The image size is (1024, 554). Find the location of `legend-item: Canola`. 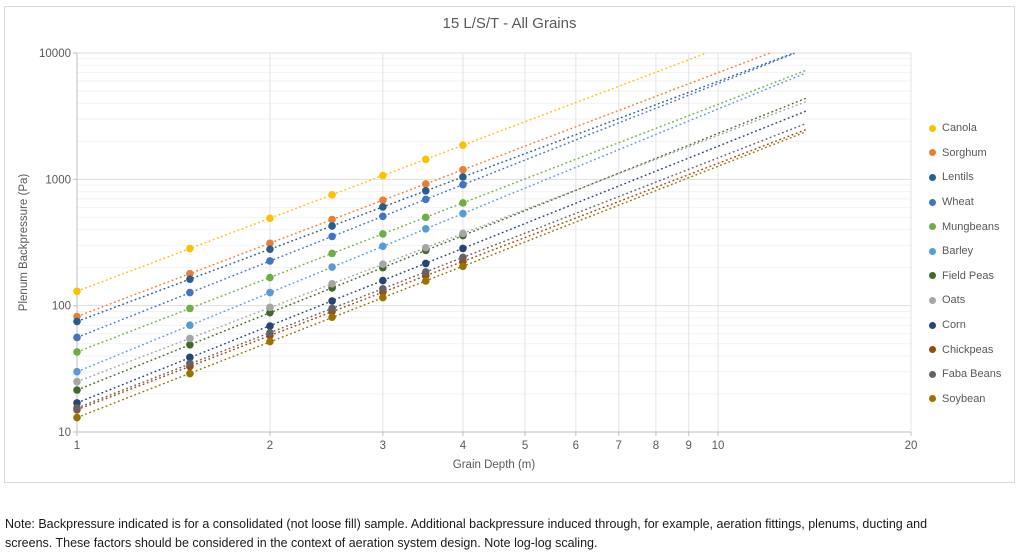

legend-item: Canola is located at coordinates (972, 128).